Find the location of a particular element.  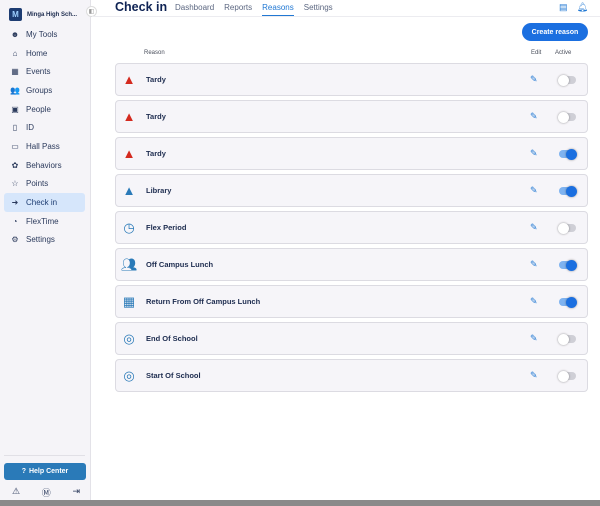

sidebar-item-settings: ⚙ Settings is located at coordinates (33, 240).